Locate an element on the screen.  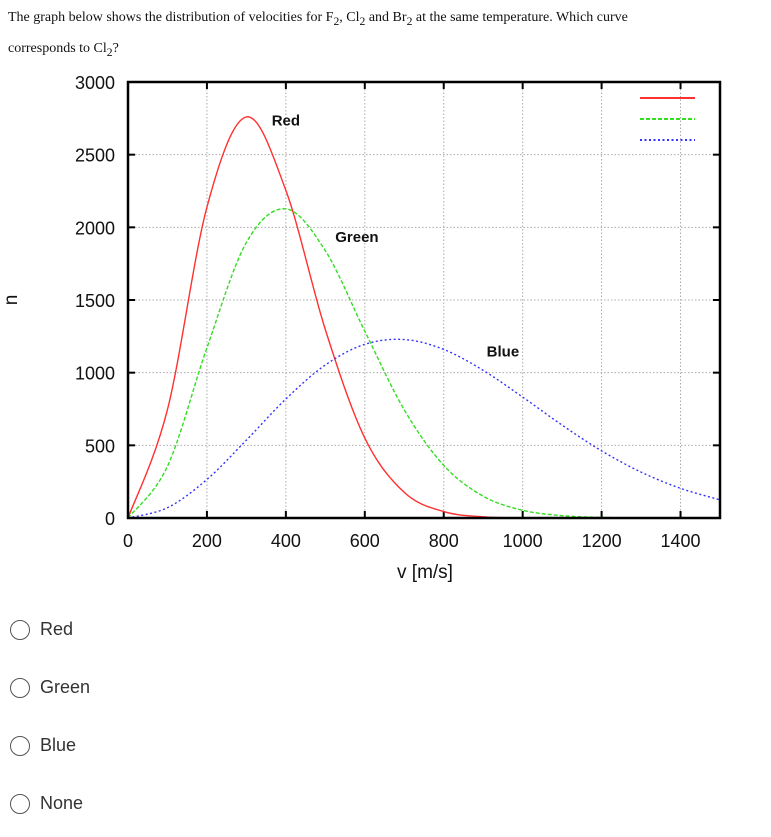
annotation-label: Green is located at coordinates (356, 237).